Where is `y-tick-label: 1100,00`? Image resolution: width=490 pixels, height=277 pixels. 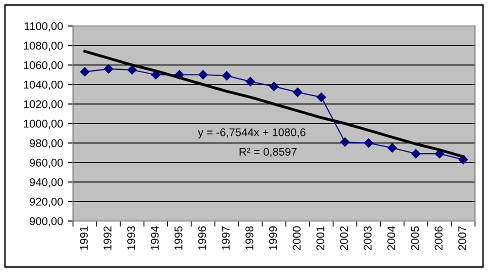 y-tick-label: 1100,00 is located at coordinates (43, 27).